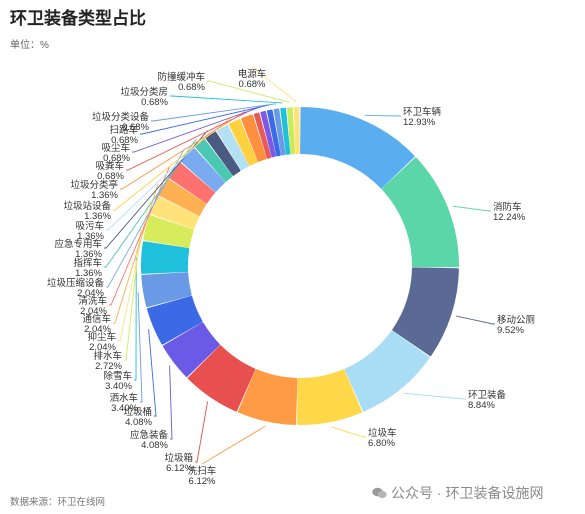 The width and height of the screenshot is (585, 514). What do you see at coordinates (510, 330) in the screenshot?
I see `slice-value-label: 9.52%` at bounding box center [510, 330].